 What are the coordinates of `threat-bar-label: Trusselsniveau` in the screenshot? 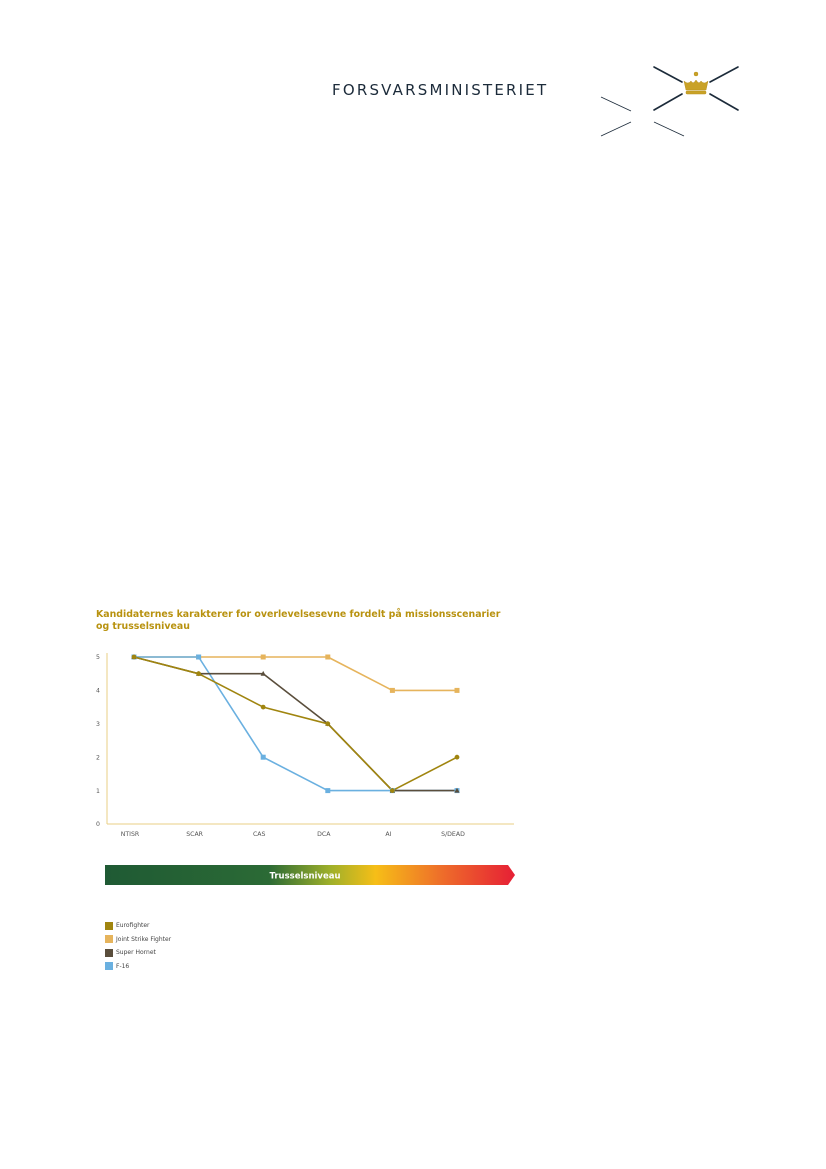 It's located at (304, 877).